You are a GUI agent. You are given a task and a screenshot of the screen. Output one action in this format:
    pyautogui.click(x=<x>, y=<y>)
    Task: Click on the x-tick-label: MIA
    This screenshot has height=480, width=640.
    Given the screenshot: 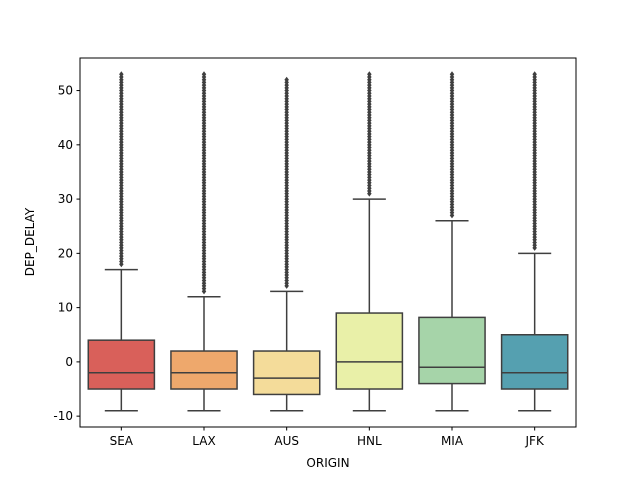 What is the action you would take?
    pyautogui.click(x=452, y=441)
    